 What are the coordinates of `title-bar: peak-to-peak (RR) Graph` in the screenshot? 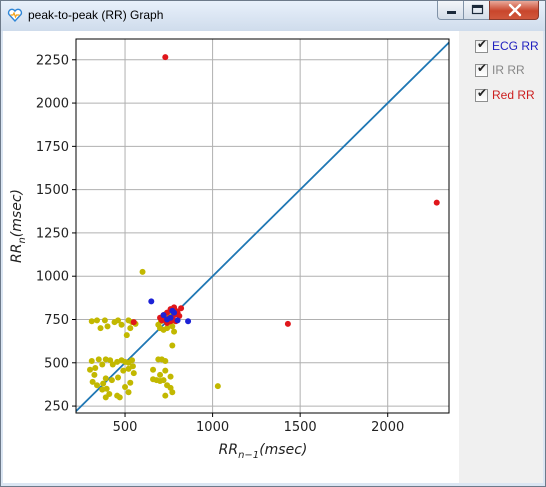 It's located at (273, 16).